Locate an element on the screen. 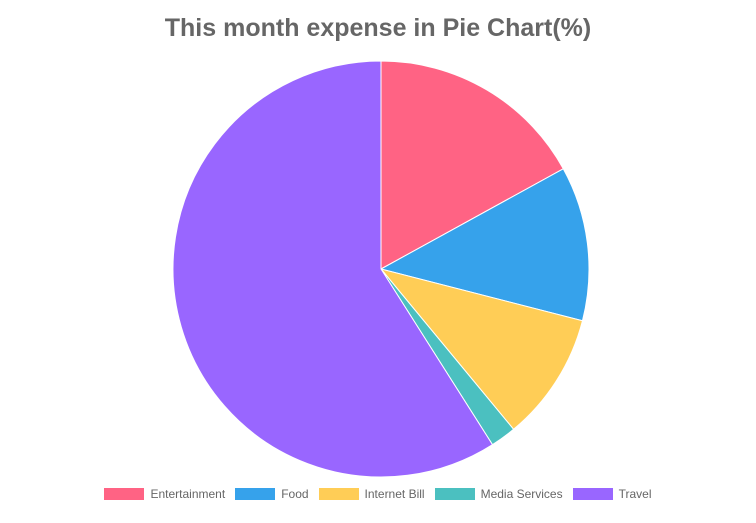  legend-item-travel: Travel is located at coordinates (612, 494).